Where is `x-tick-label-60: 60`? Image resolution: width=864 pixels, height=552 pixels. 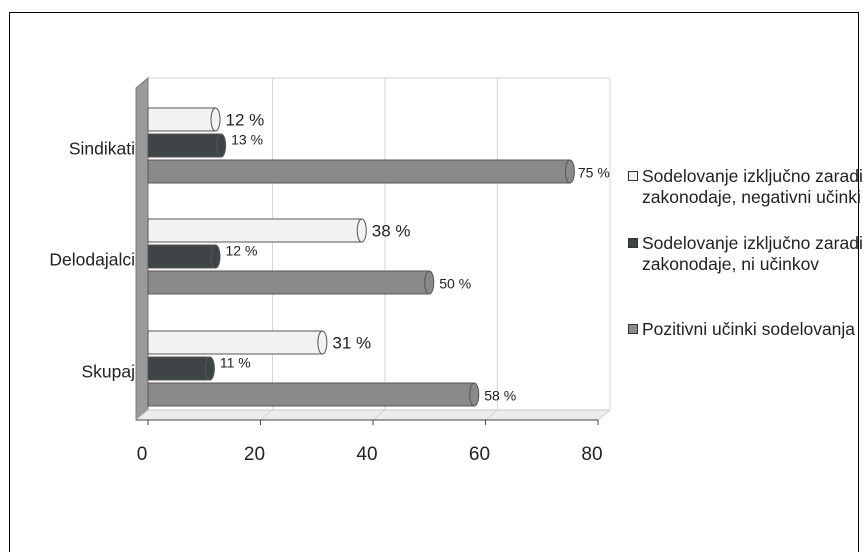 x-tick-label-60: 60 is located at coordinates (479, 454).